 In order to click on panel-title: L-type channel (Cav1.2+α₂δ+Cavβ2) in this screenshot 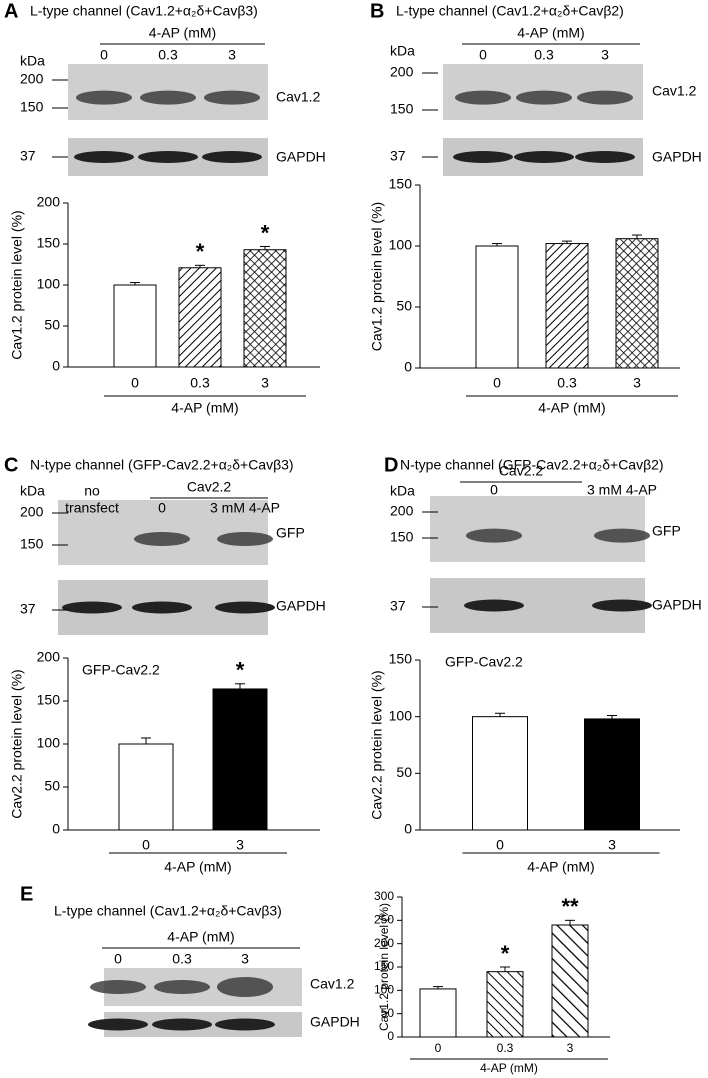, I will do `click(510, 11)`.